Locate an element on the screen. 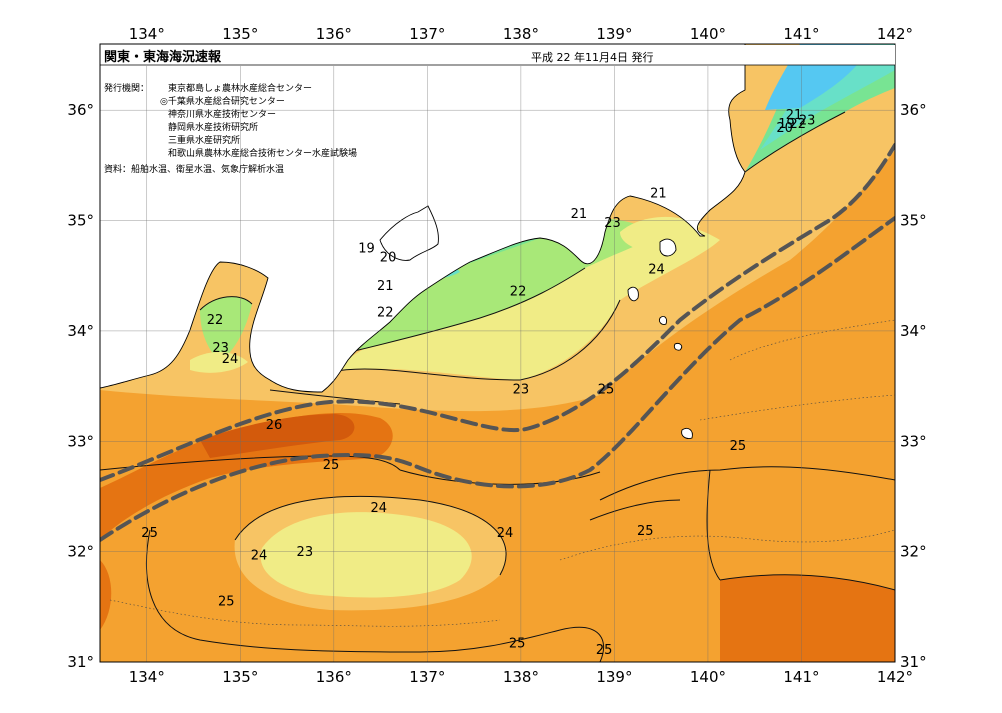 This screenshot has width=1002, height=713. header-band is located at coordinates (498, 55).